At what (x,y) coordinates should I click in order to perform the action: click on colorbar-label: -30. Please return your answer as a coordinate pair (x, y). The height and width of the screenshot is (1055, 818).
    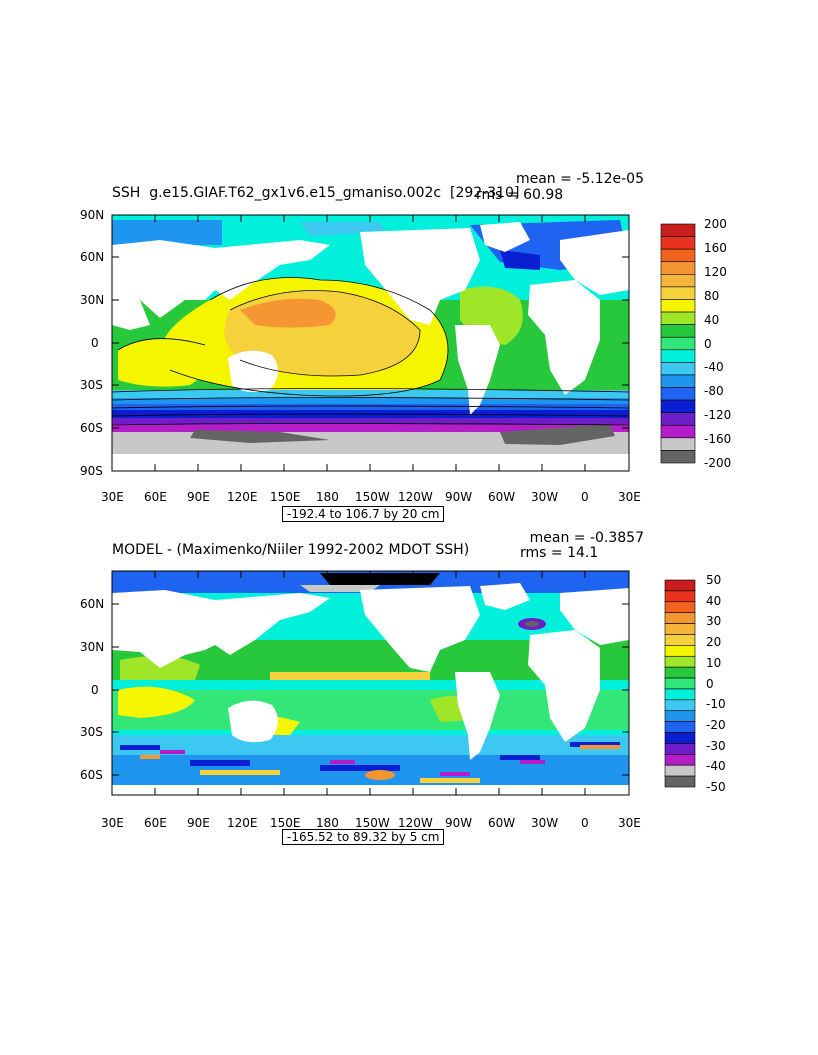
    Looking at the image, I should click on (716, 745).